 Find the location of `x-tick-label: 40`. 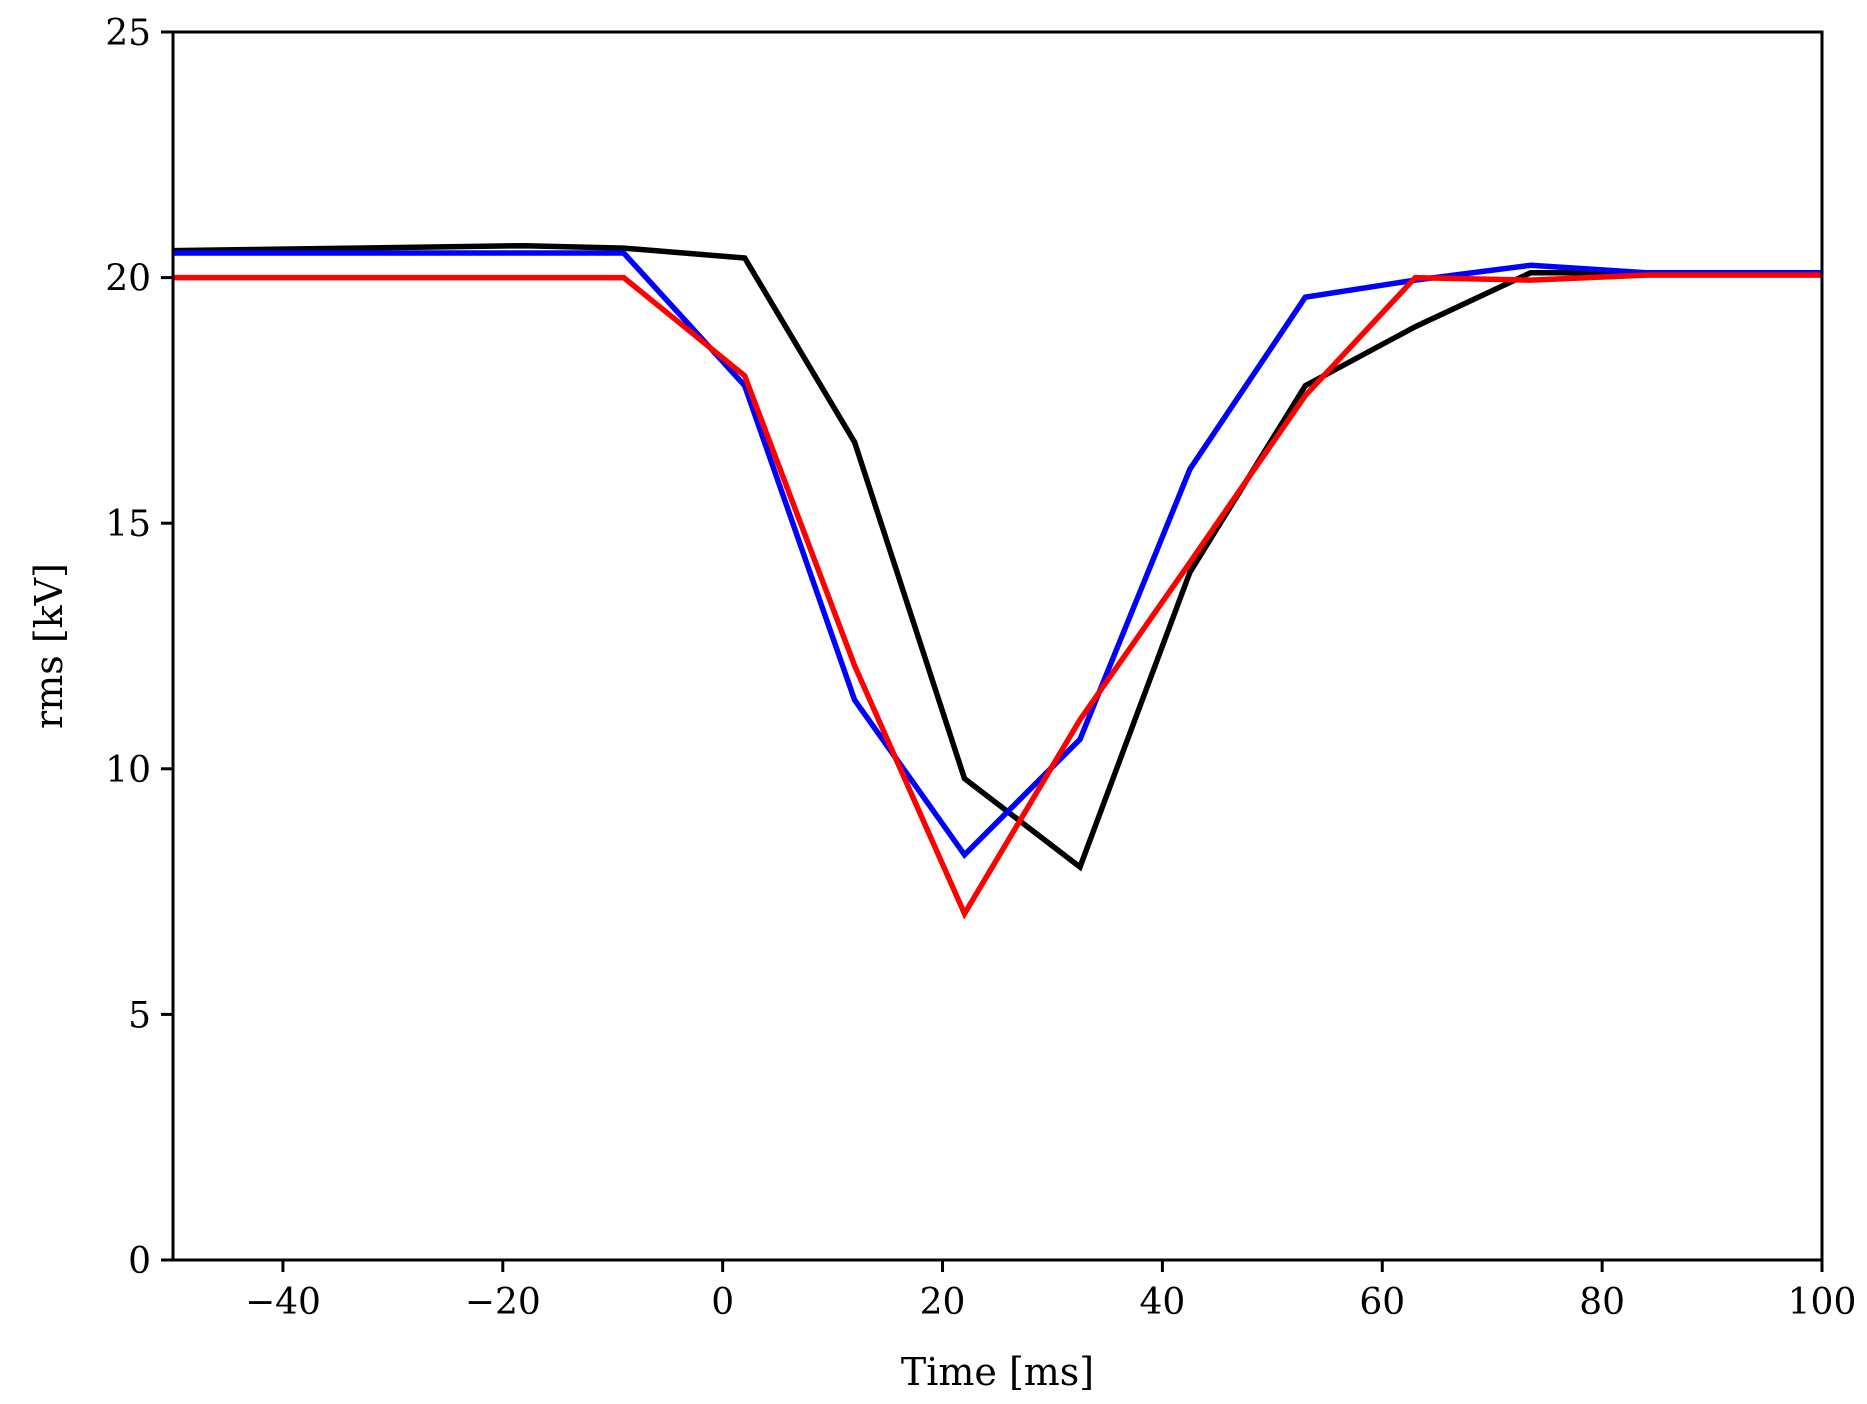

x-tick-label: 40 is located at coordinates (1162, 1302).